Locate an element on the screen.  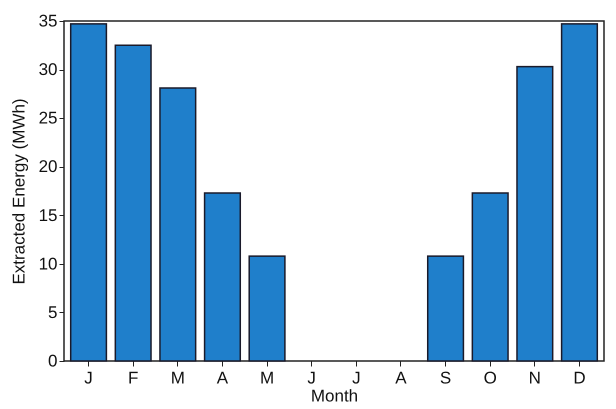
y-tick-label: 35 is located at coordinates (48, 21).